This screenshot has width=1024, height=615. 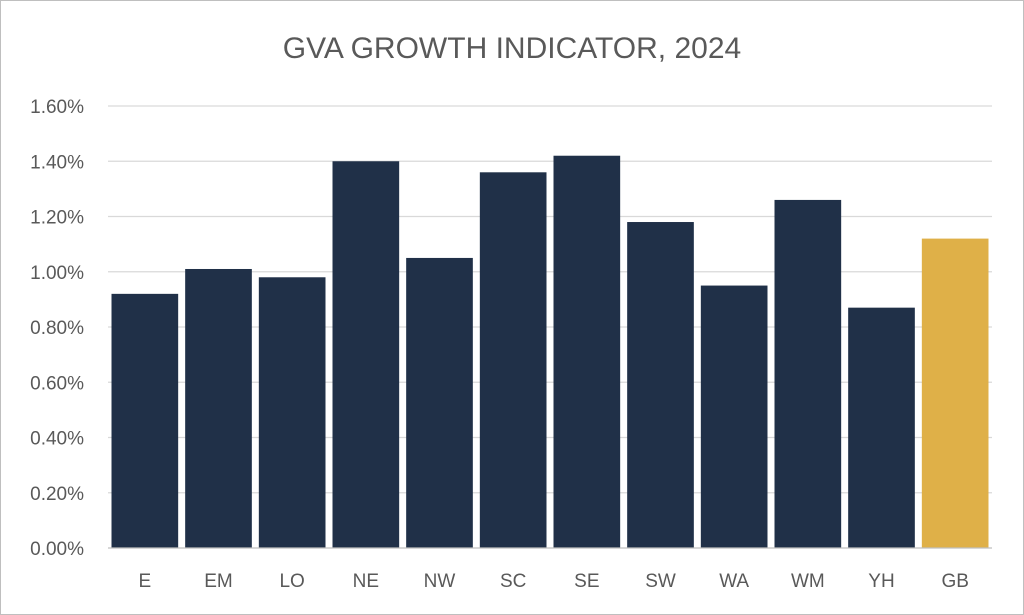 I want to click on x-tick-label: E, so click(x=144, y=581).